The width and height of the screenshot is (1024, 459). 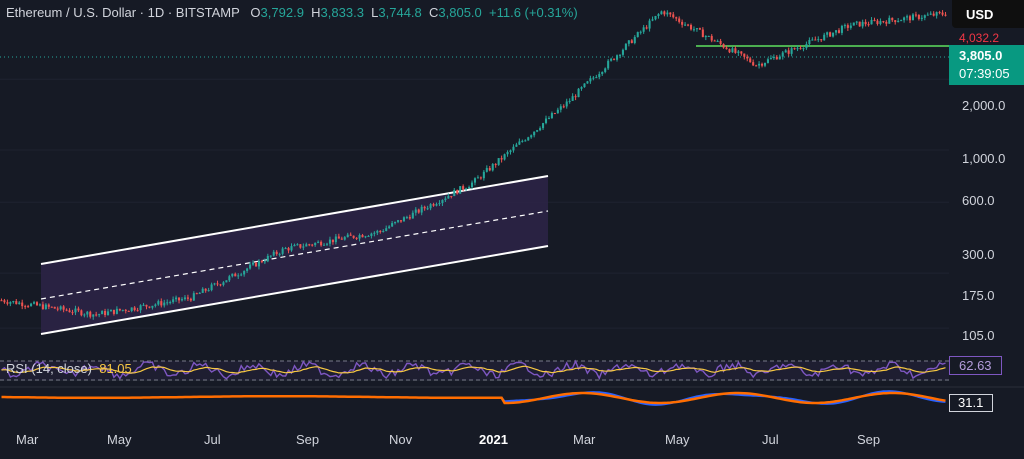 What do you see at coordinates (533, 12) in the screenshot?
I see `change-value: +11.6 (+0.31%)` at bounding box center [533, 12].